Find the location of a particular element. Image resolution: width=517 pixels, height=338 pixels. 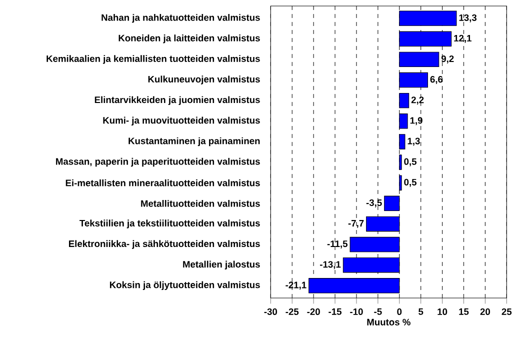

data-label: 12,1 is located at coordinates (463, 38).